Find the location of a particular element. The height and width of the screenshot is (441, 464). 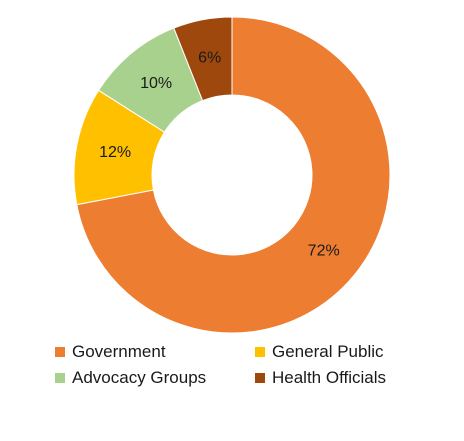

legend-item-advocacy-groups: Advocacy Groups is located at coordinates (155, 378).